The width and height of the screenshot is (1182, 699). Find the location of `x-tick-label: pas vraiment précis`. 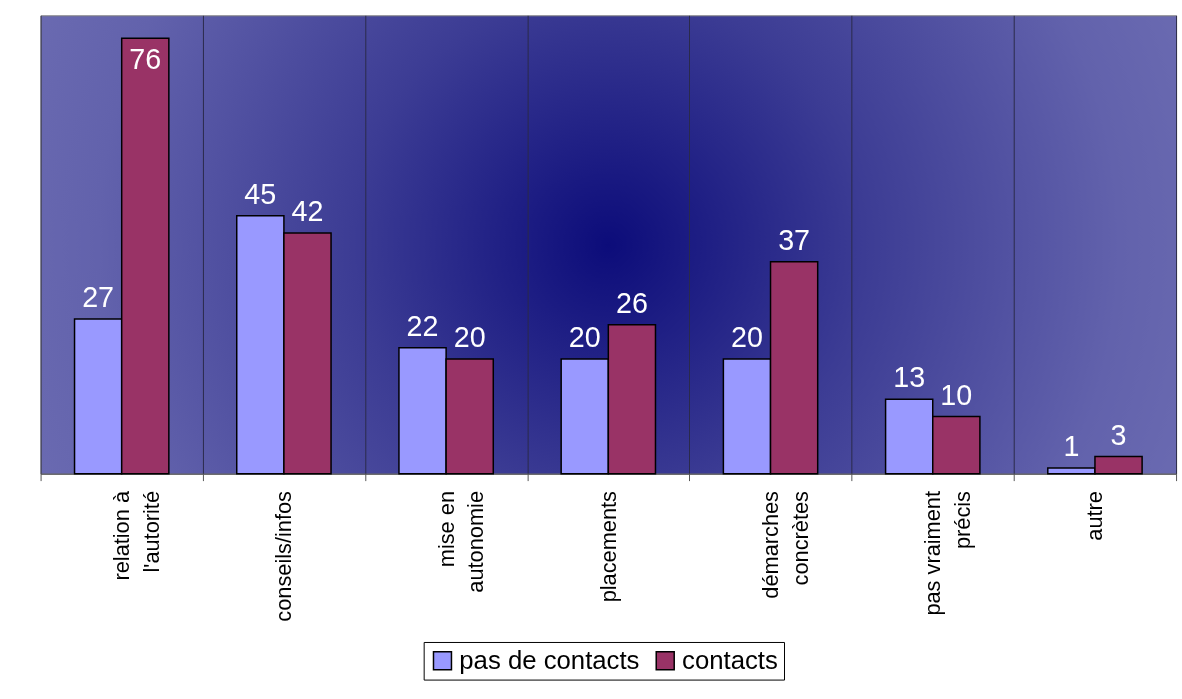

x-tick-label: pas vraiment précis is located at coordinates (947, 553).